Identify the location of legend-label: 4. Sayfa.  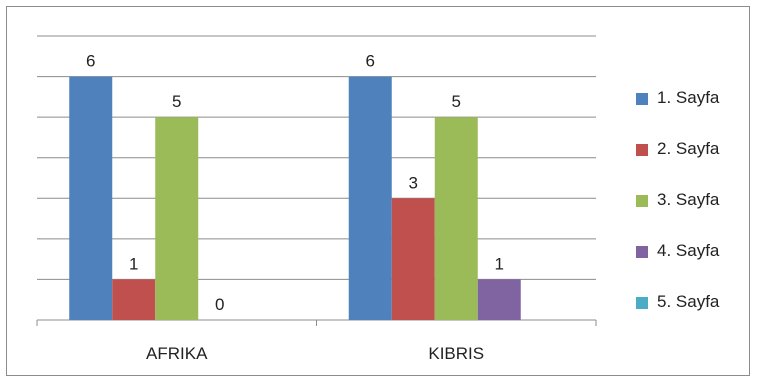
(688, 250).